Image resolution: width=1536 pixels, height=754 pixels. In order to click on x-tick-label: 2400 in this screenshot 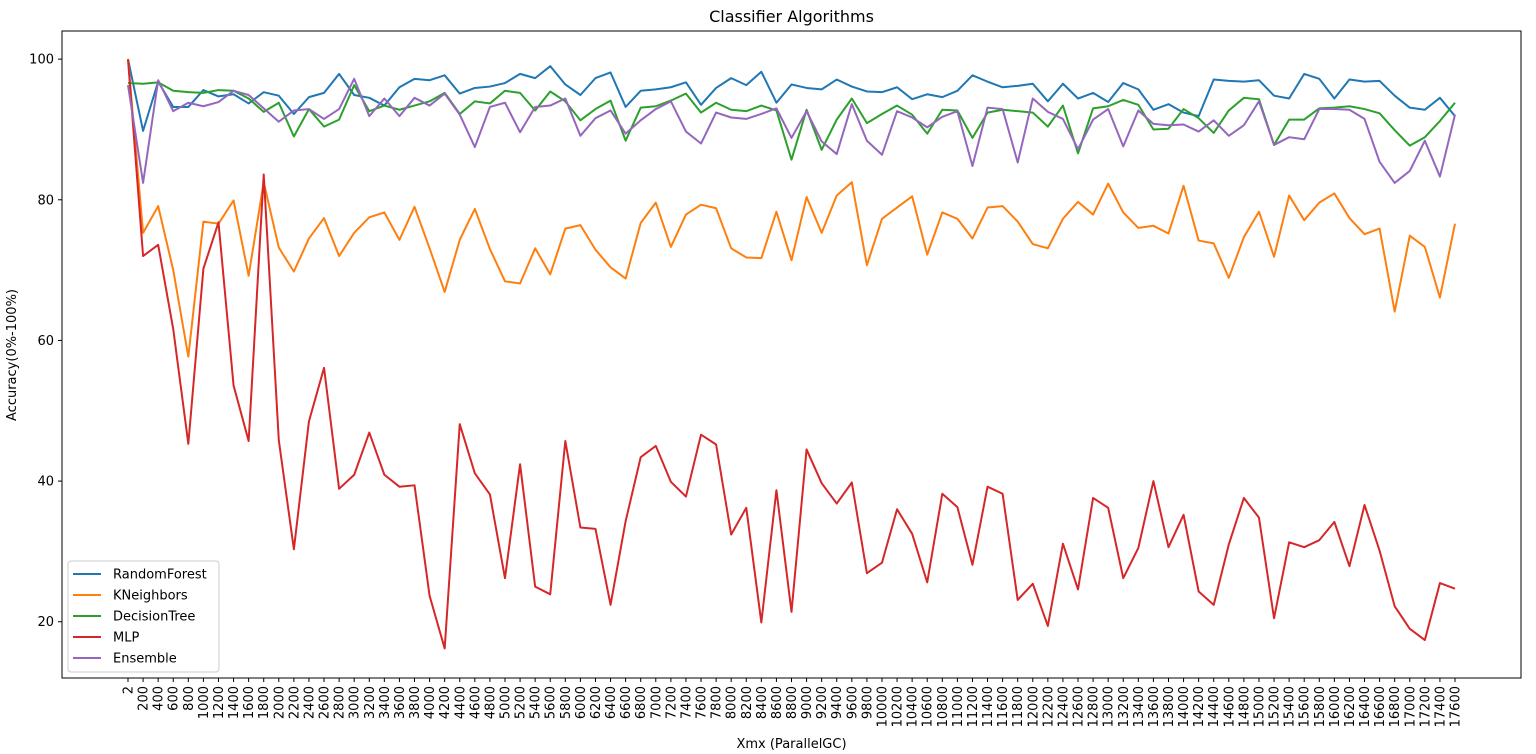, I will do `click(309, 702)`.